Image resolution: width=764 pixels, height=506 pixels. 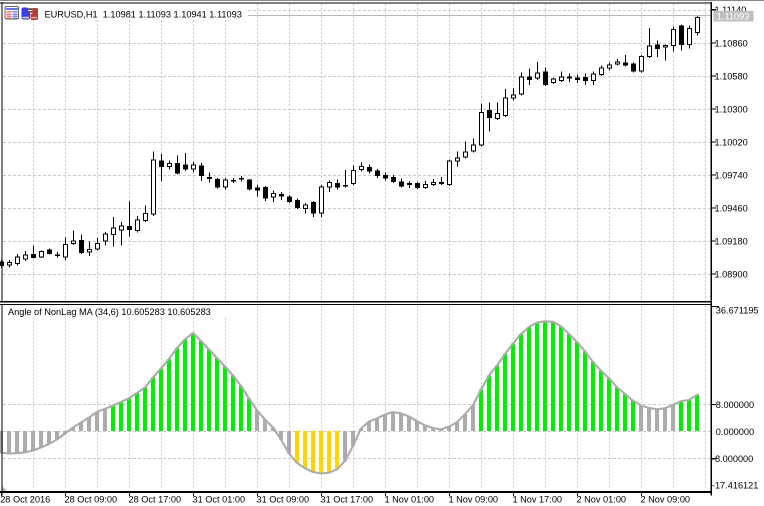 I want to click on svg-text: 1.09180, so click(x=731, y=241).